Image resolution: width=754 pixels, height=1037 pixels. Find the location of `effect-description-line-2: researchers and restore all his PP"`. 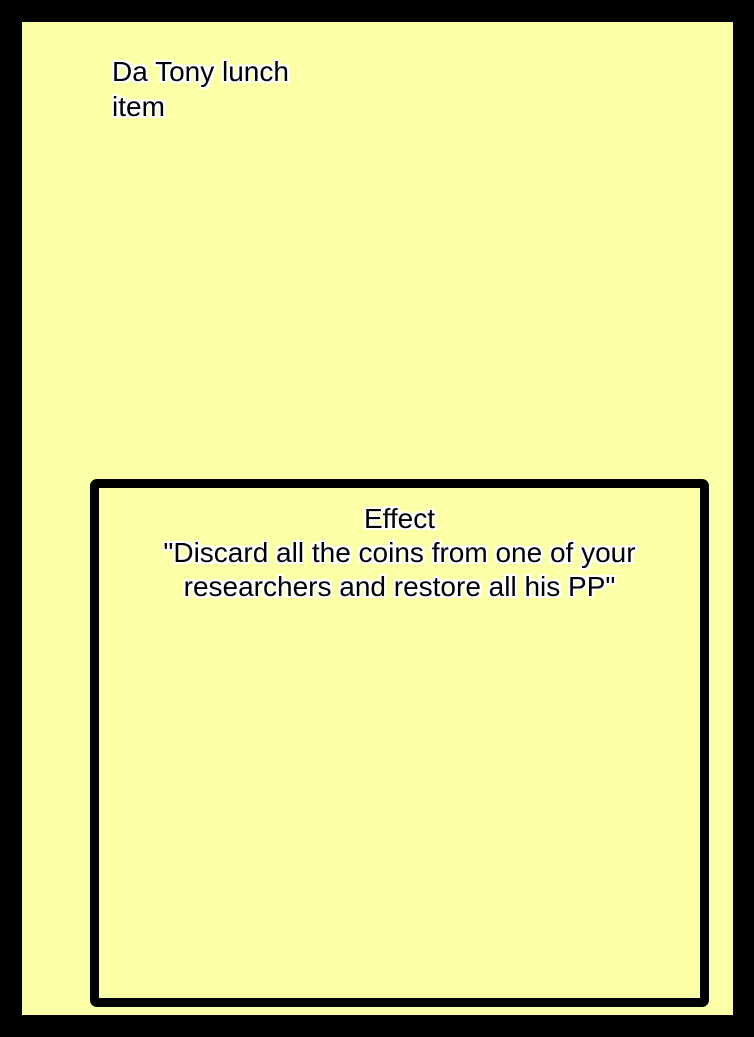

effect-description-line-2: researchers and restore all his PP" is located at coordinates (399, 586).